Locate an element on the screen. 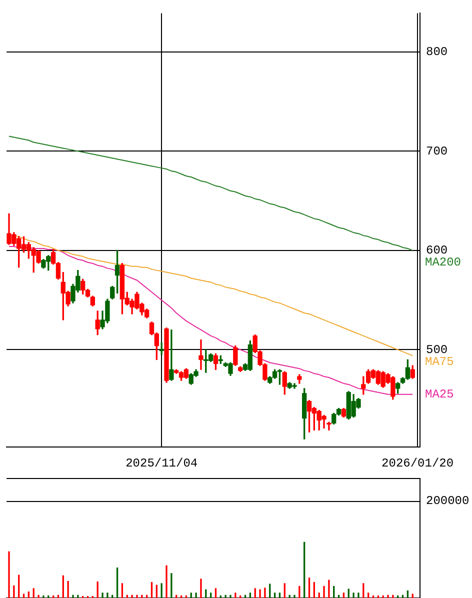 The height and width of the screenshot is (598, 472). y-tick-label: 600 is located at coordinates (437, 251).